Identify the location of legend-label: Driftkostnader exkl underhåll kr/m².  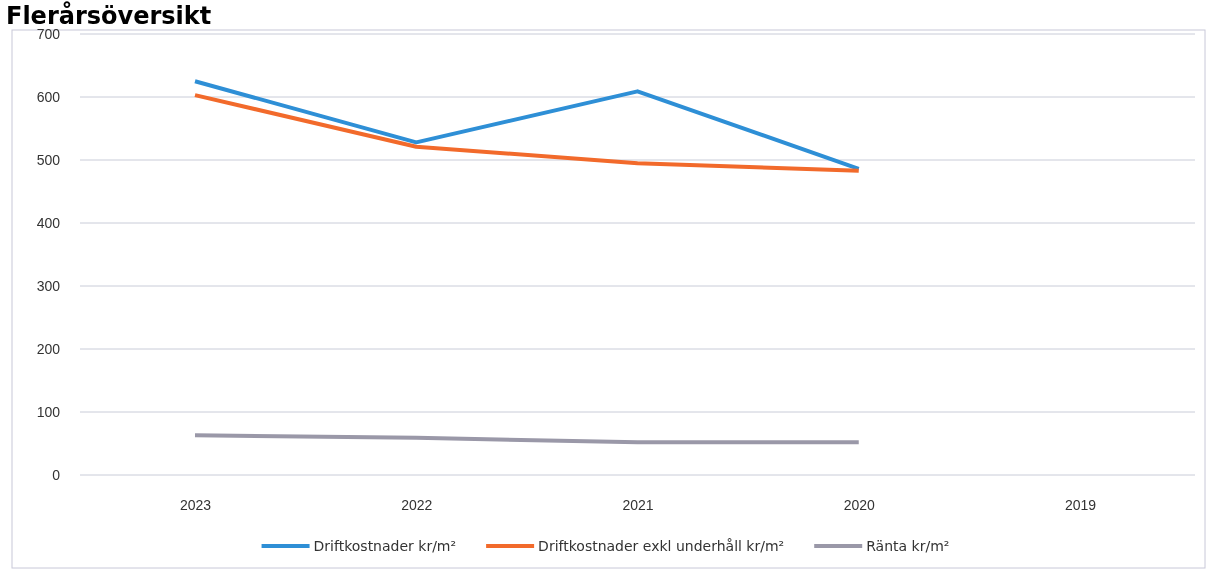
(661, 546).